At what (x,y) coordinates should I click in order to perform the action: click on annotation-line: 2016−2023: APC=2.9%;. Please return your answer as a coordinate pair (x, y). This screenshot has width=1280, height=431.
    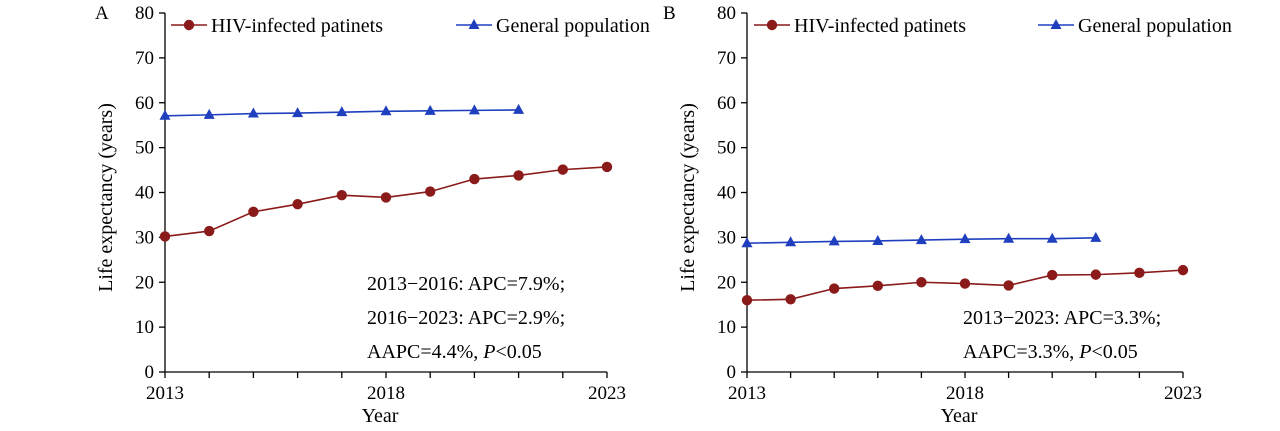
    Looking at the image, I should click on (466, 318).